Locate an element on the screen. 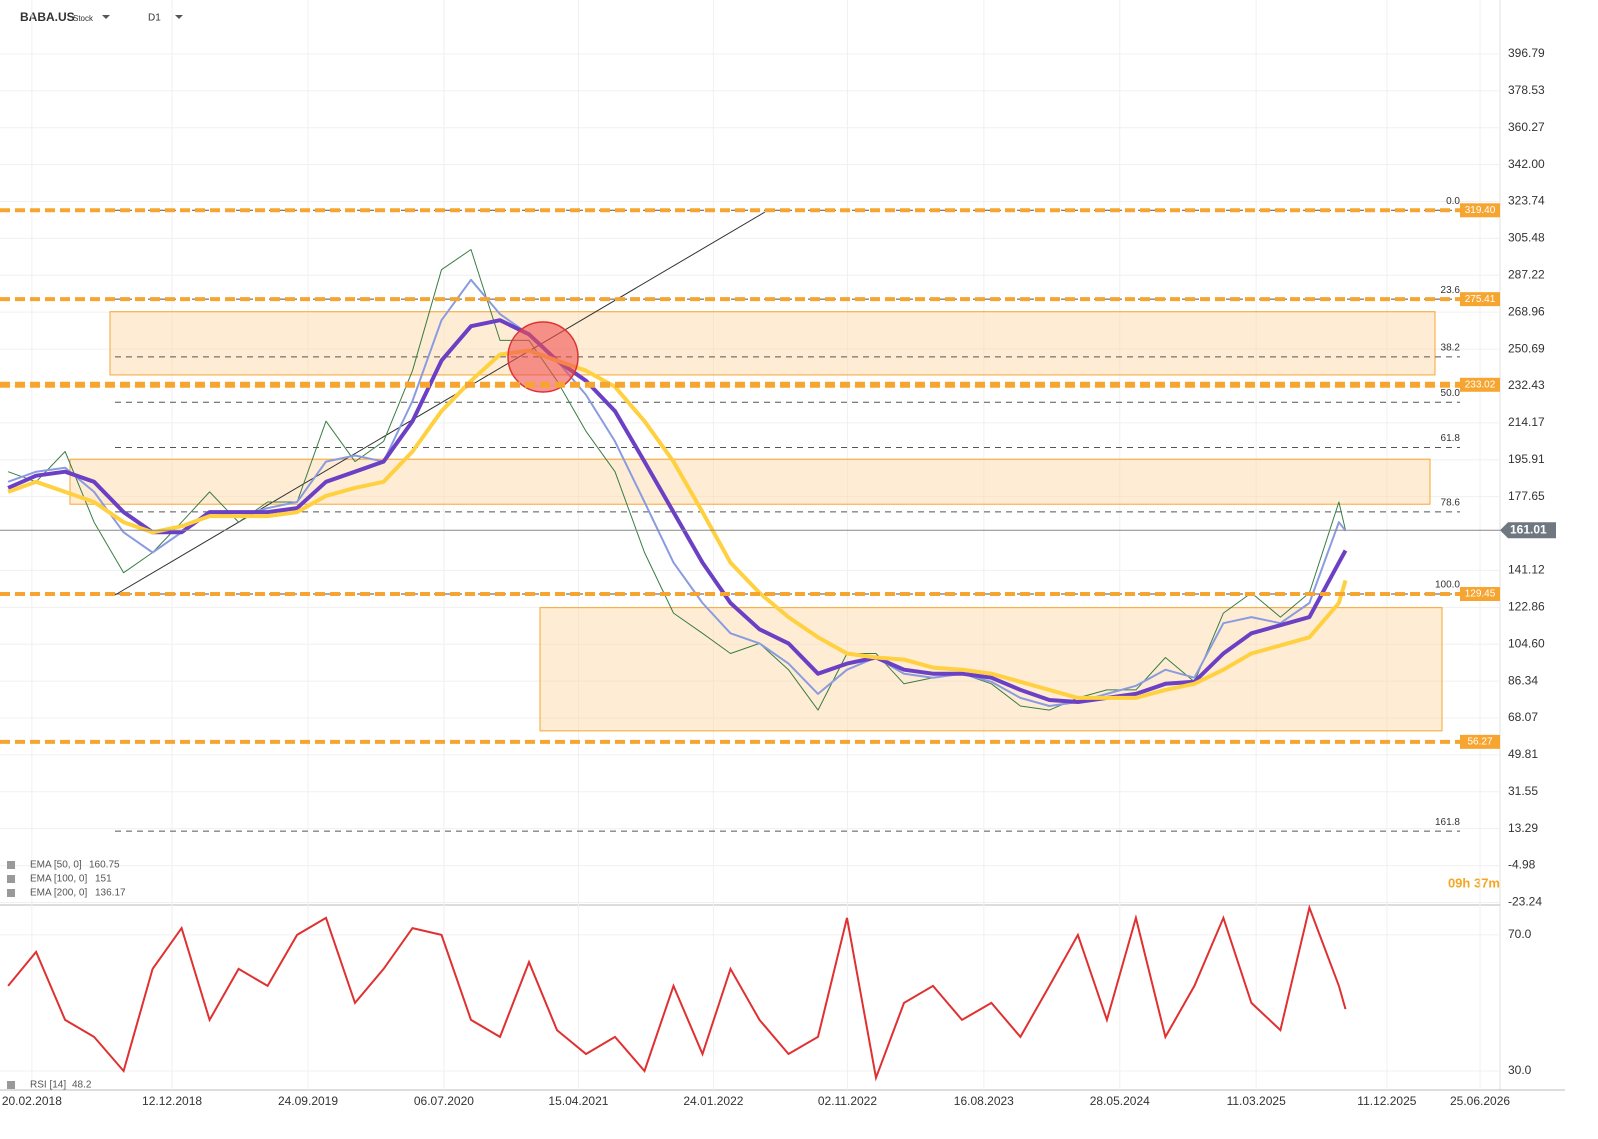 The width and height of the screenshot is (1598, 1139). trend-line is located at coordinates (440, 403).